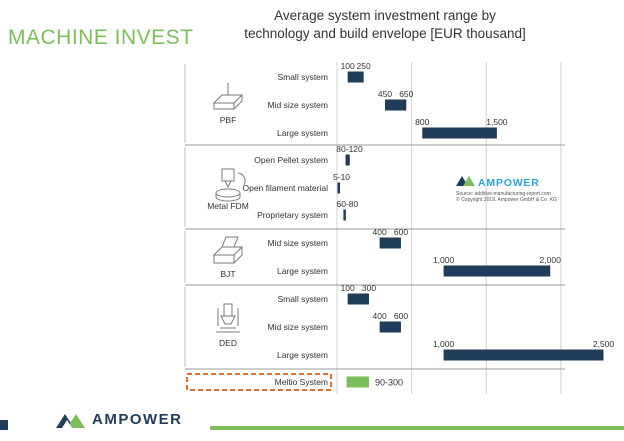  I want to click on row-label: Meltio System, so click(301, 382).